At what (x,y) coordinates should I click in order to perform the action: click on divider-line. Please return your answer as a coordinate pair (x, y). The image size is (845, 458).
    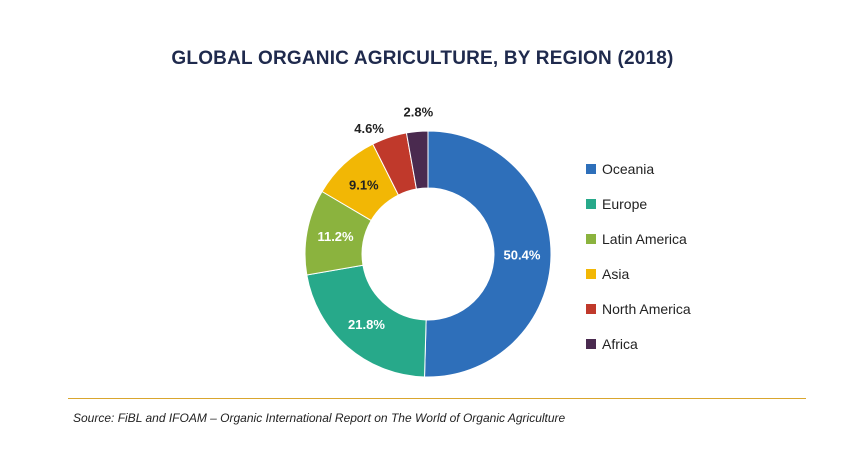
    Looking at the image, I should click on (437, 398).